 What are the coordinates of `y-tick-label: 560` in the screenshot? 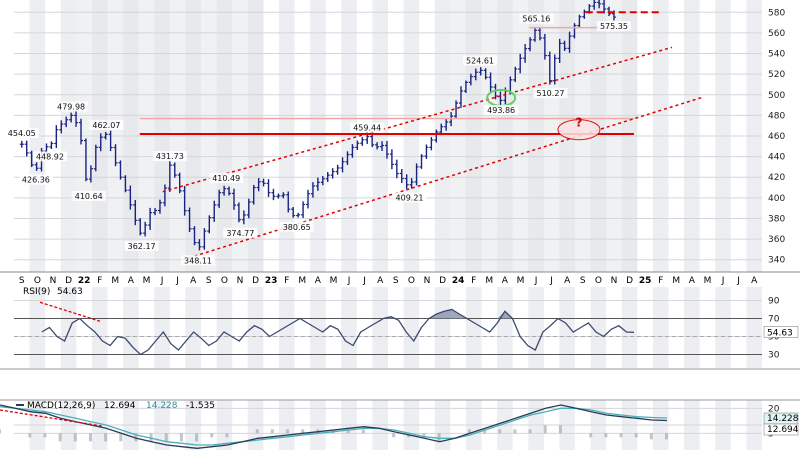 It's located at (776, 34).